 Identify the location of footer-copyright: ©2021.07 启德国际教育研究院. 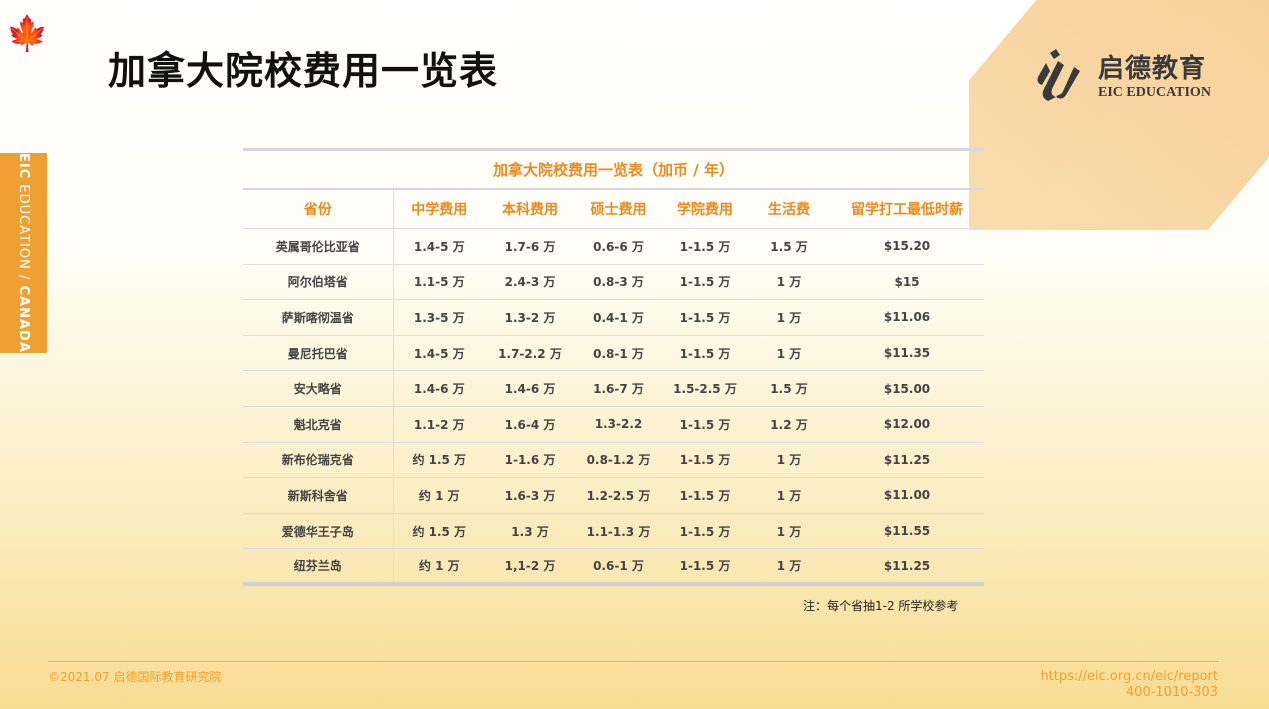
(135, 677).